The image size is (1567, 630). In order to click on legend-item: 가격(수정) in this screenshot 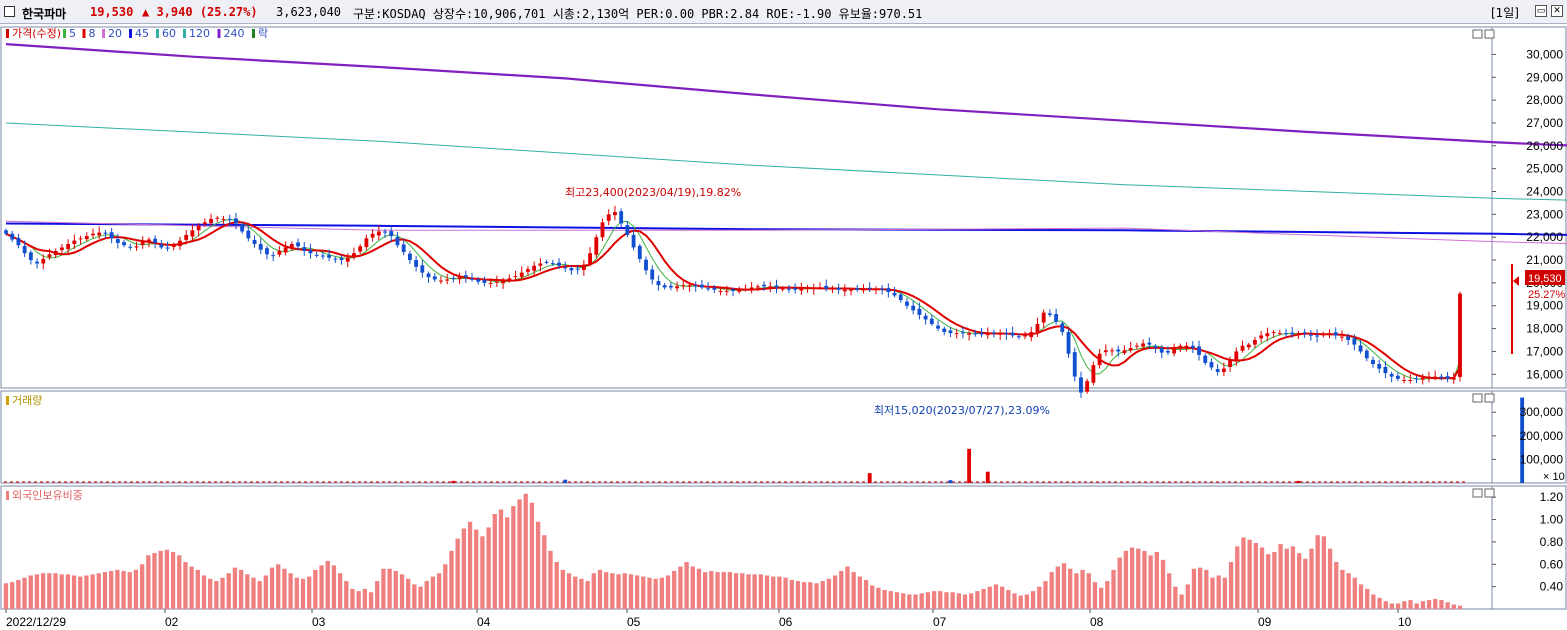, I will do `click(36, 33)`.